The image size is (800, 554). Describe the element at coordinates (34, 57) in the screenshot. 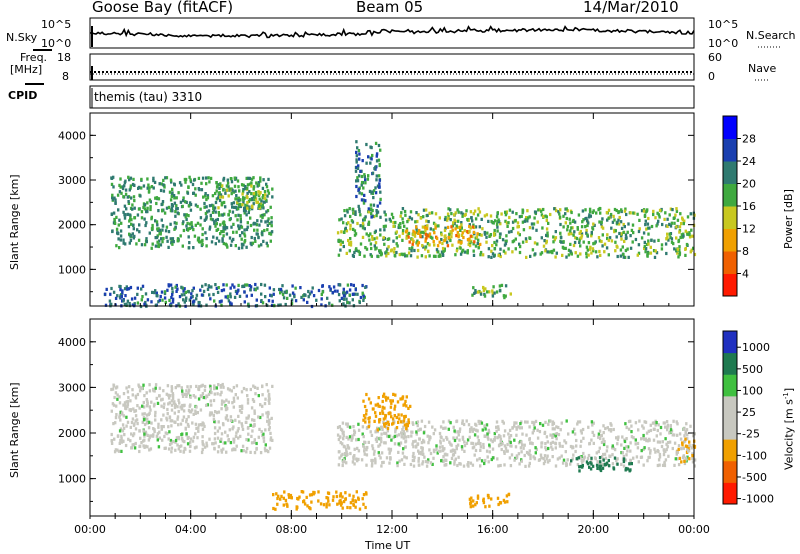

I see `freq-label: Freq.` at that location.